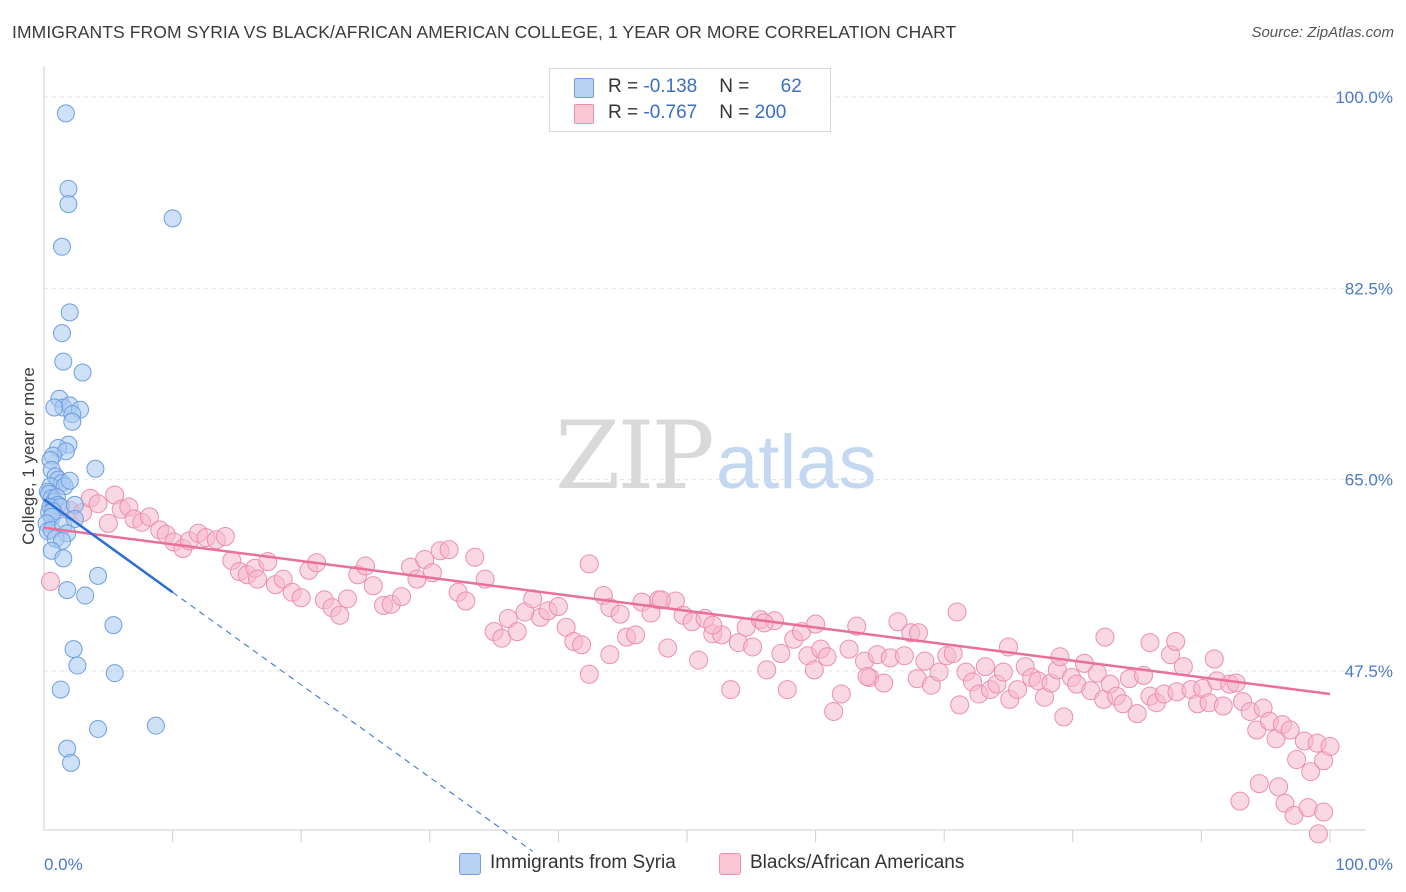  What do you see at coordinates (670, 112) in the screenshot?
I see `legend-r-value: -0.767` at bounding box center [670, 112].